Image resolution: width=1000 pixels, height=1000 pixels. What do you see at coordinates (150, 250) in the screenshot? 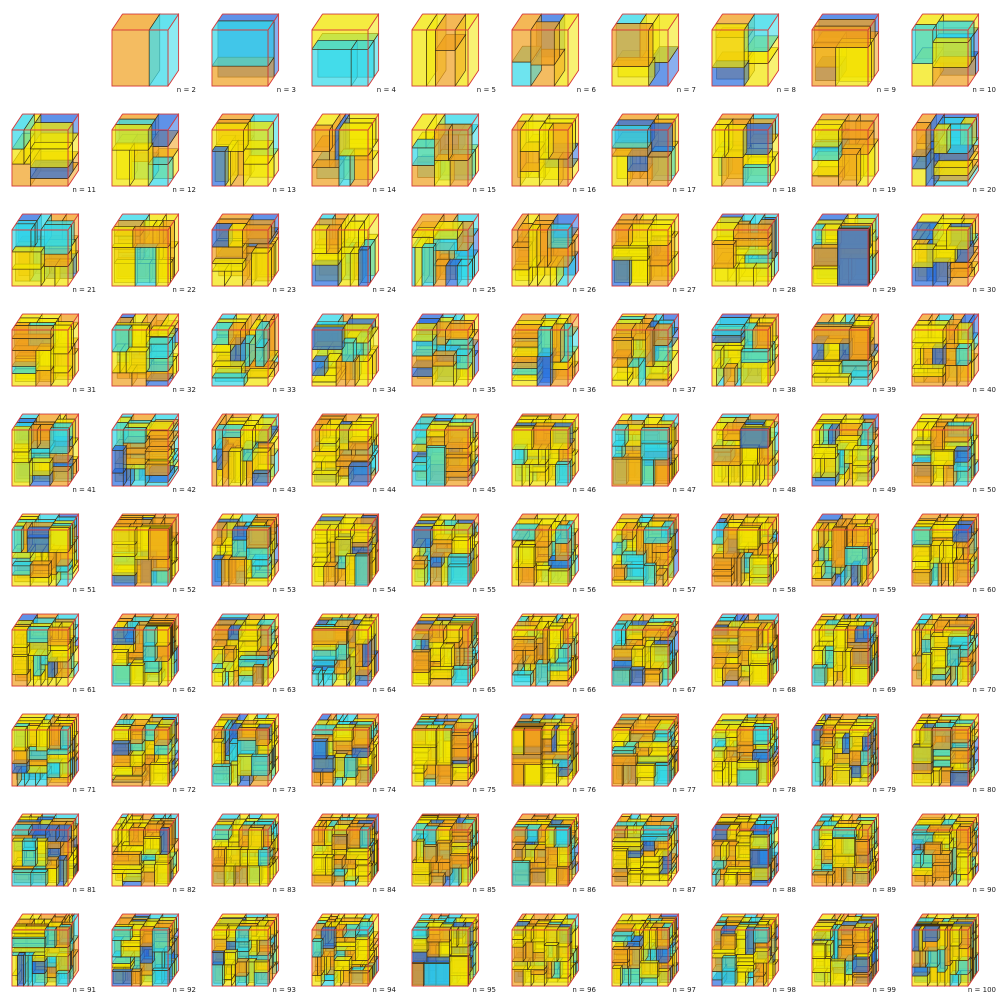
I see `packing-panel: n = 22` at bounding box center [150, 250].